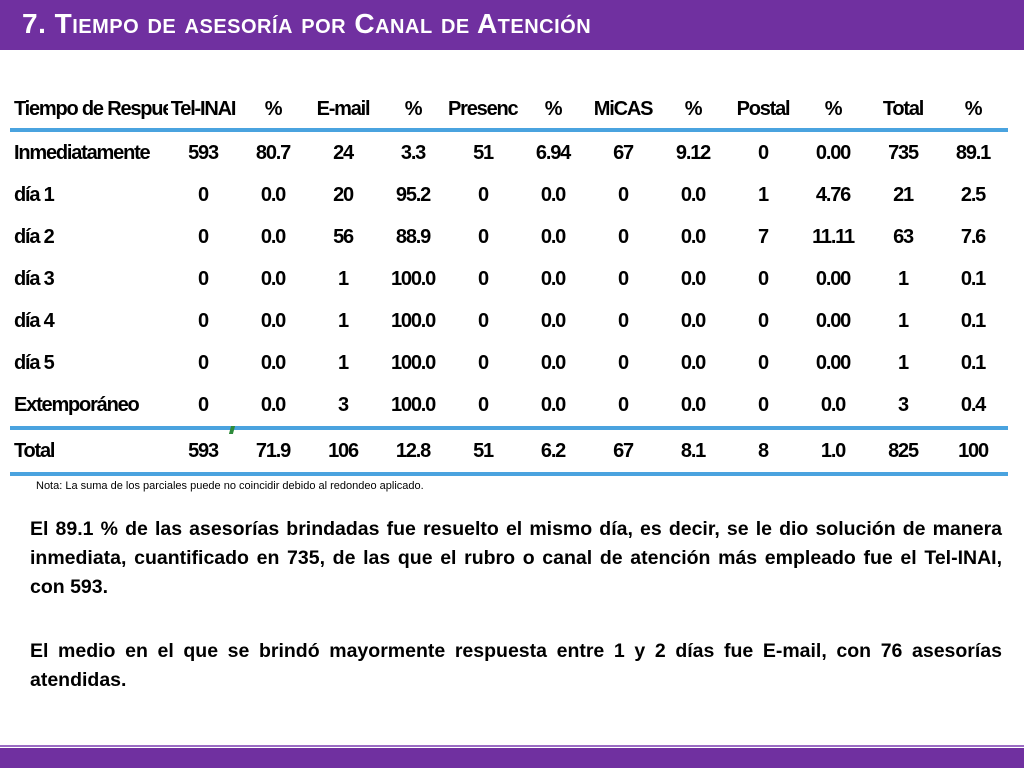  Describe the element at coordinates (973, 278) in the screenshot. I see `table-cell: 0.1` at that location.